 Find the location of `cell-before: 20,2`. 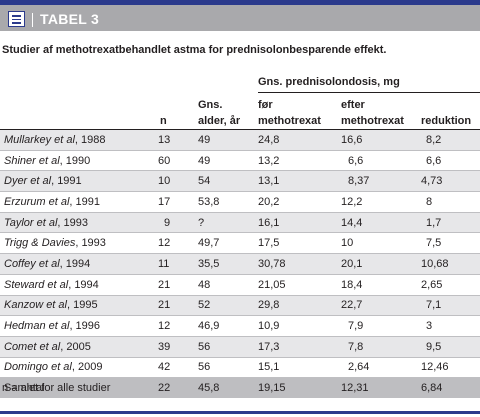

cell-before: 20,2 is located at coordinates (299, 202).